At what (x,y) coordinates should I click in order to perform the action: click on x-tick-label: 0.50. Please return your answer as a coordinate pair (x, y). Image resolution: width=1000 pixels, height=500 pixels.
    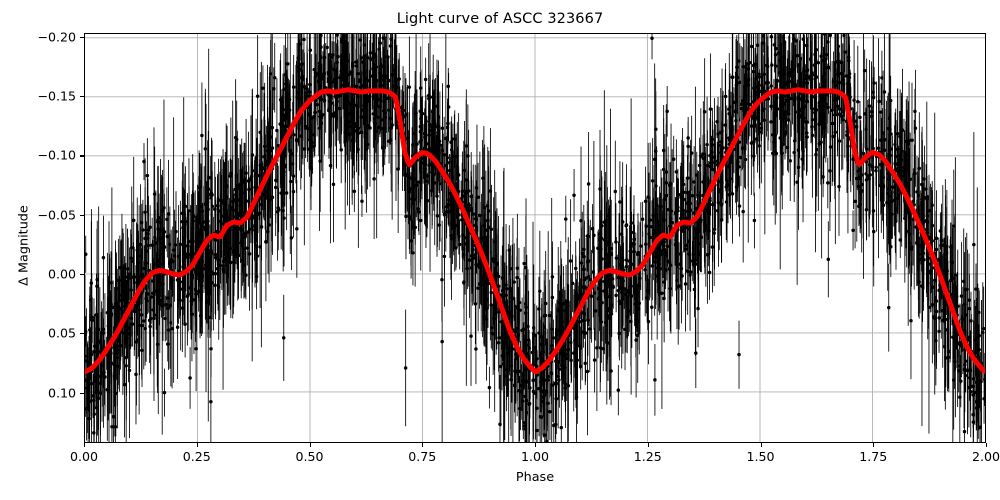
    Looking at the image, I should click on (309, 456).